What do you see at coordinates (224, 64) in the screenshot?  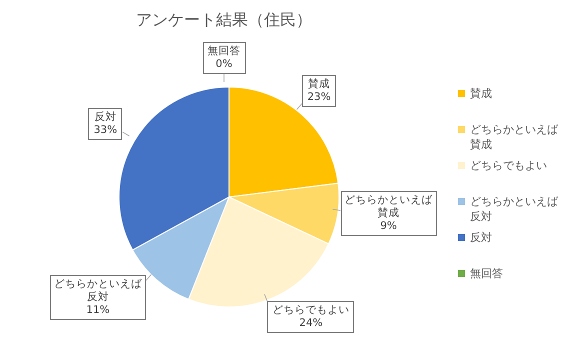 I see `text: 0%` at bounding box center [224, 64].